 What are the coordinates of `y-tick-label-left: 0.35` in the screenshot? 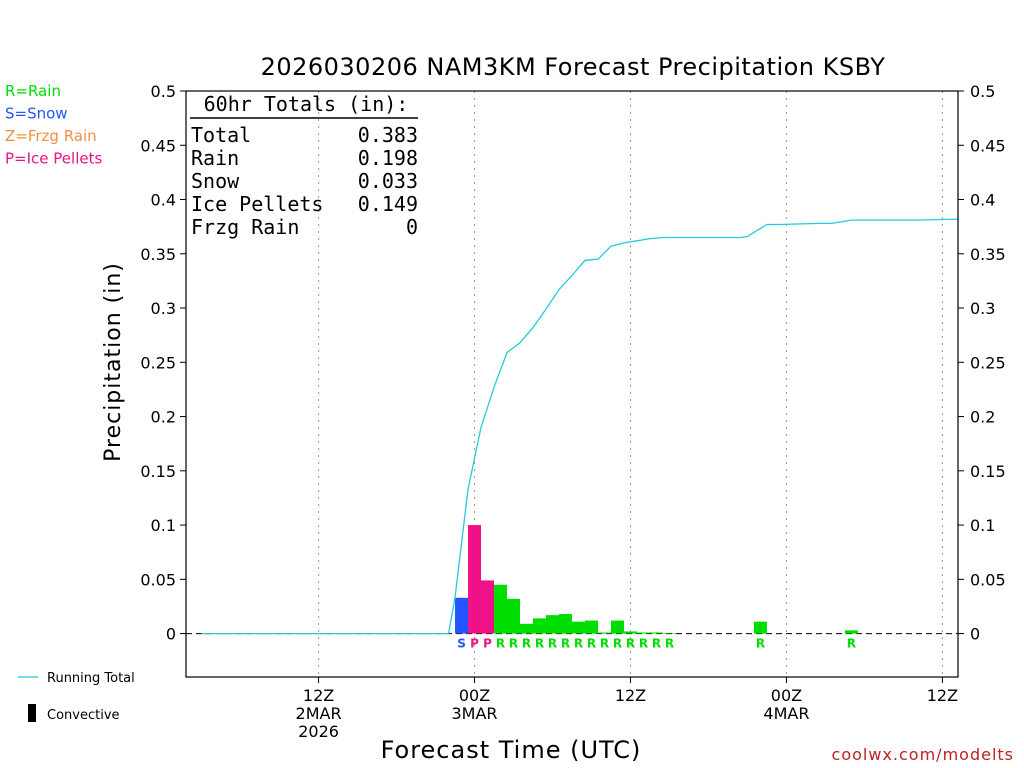 It's located at (158, 254).